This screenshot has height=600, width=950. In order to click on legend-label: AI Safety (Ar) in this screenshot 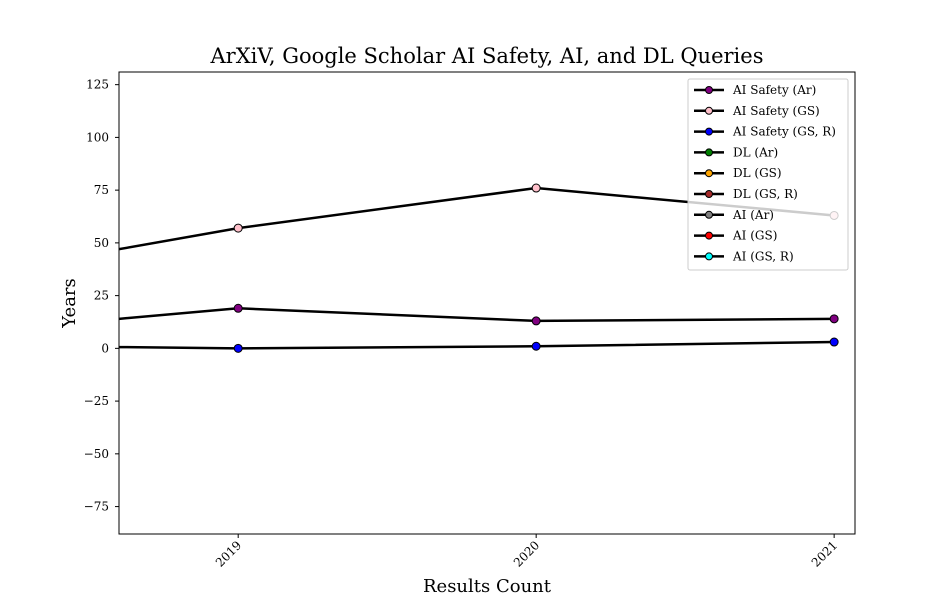, I will do `click(774, 90)`.